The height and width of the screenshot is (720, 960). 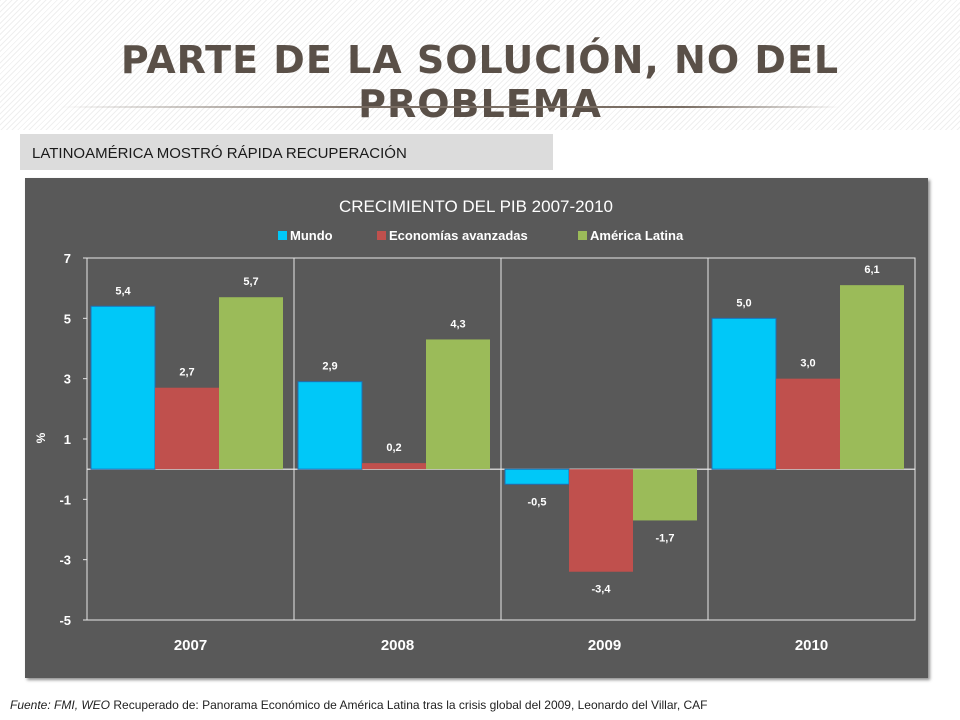 I want to click on data-label: 2,7, so click(x=186, y=373).